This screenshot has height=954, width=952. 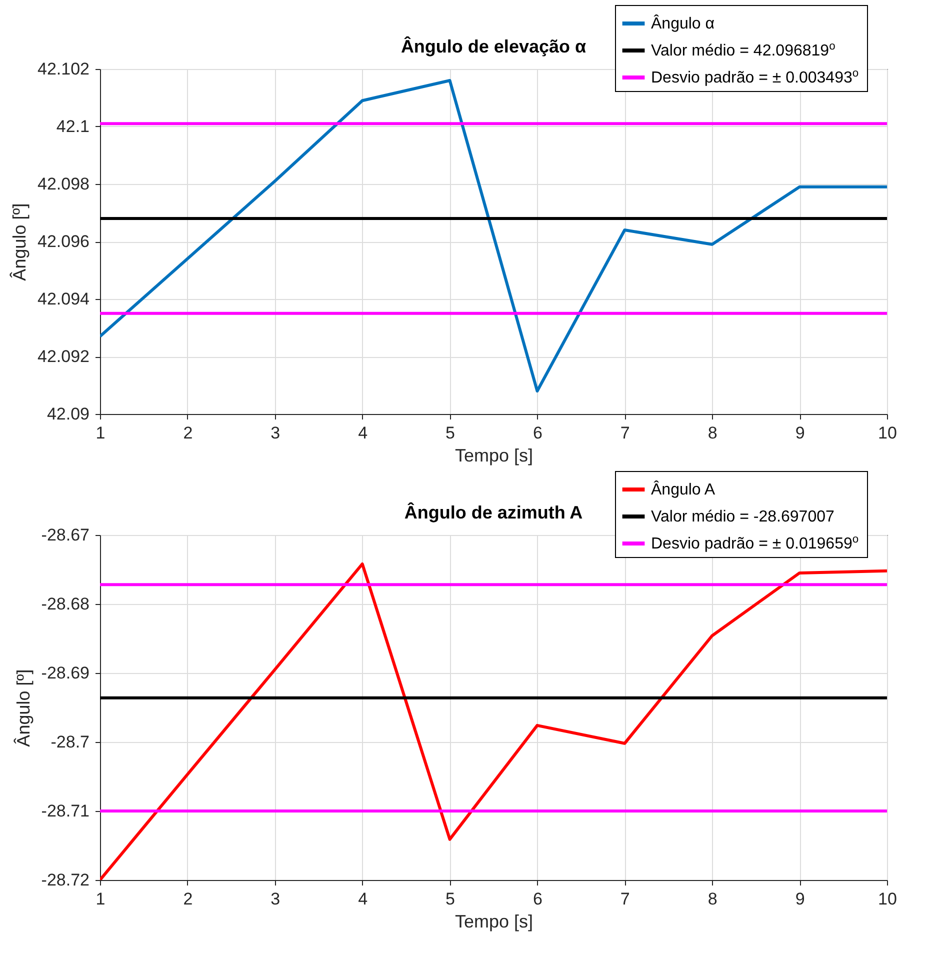 I want to click on legend-label: Valor médio = -28.697007, so click(x=742, y=517).